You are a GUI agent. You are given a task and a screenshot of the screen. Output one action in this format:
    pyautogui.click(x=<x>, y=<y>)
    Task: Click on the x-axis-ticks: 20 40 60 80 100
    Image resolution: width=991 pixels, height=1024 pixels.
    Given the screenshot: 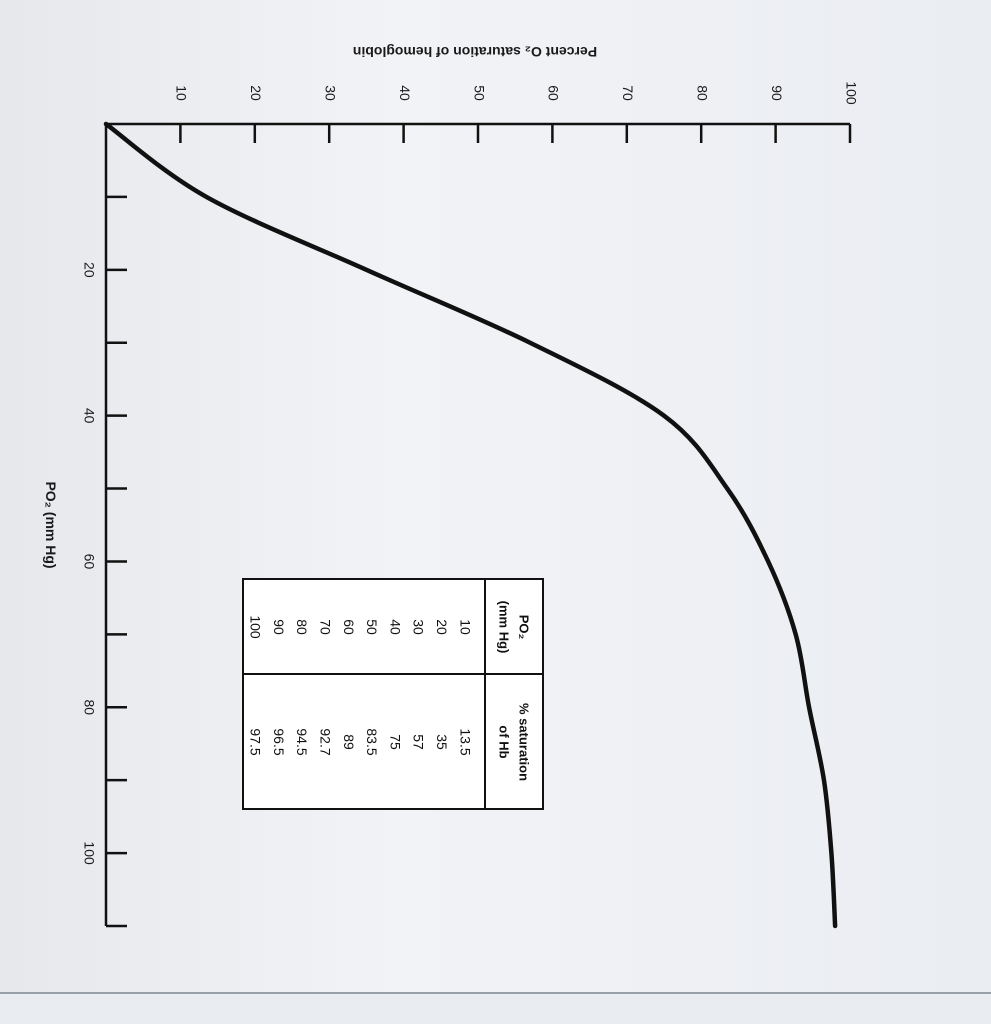 What is the action you would take?
    pyautogui.click(x=104, y=561)
    